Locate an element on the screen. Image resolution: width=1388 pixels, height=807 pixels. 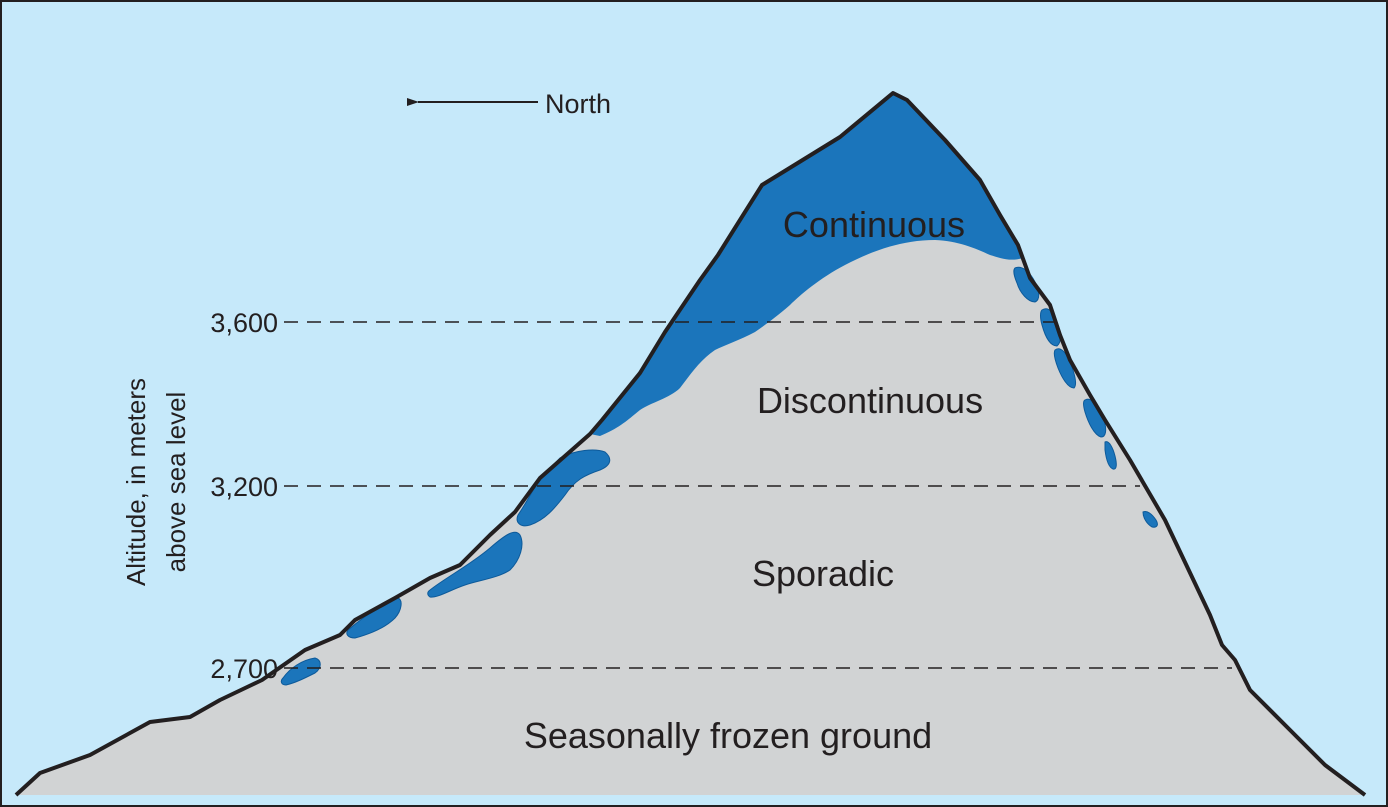
continuous-permafrost-cap is located at coordinates (806, 264).